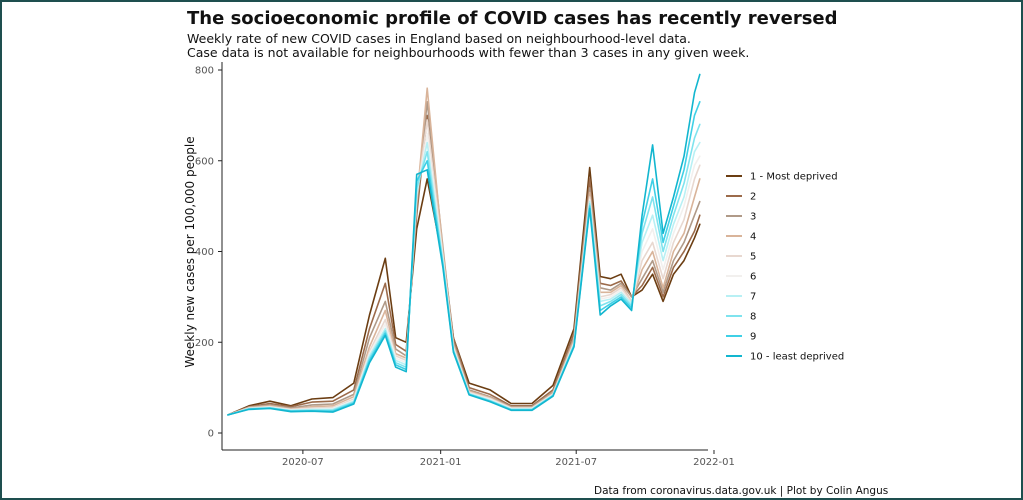 This screenshot has width=1023, height=500. What do you see at coordinates (794, 177) in the screenshot?
I see `legend-label-1: 1 - Most deprived` at bounding box center [794, 177].